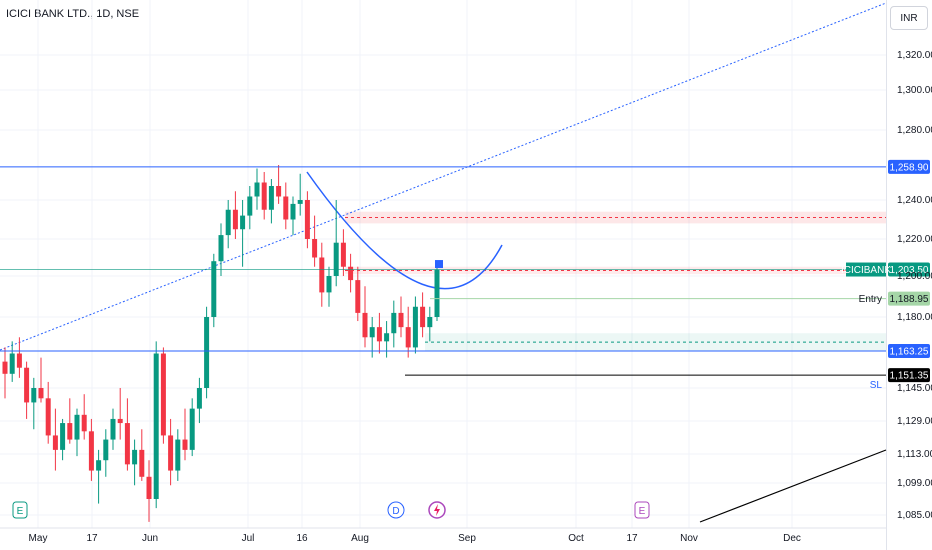 The image size is (932, 550). What do you see at coordinates (914, 317) in the screenshot?
I see `price-tick-label: 1,180.00` at bounding box center [914, 317].